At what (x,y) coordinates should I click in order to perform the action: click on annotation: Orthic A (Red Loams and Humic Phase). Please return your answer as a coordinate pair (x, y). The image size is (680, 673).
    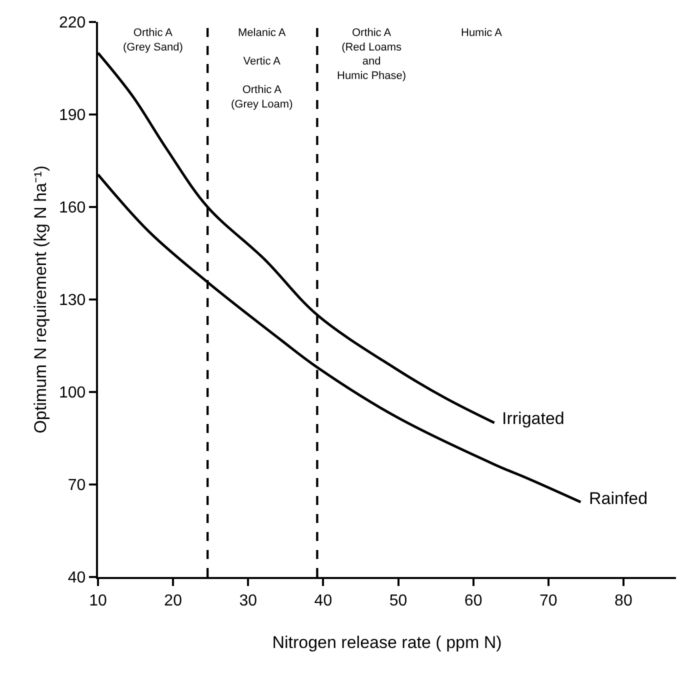
    Looking at the image, I should click on (371, 54).